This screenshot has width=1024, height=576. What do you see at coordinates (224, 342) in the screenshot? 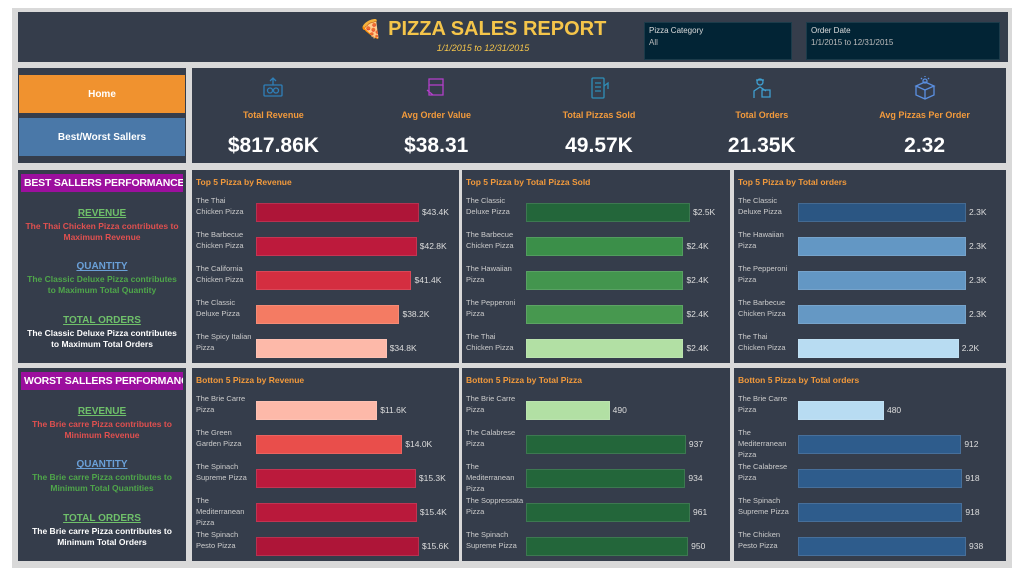
I see `category-label: The Spicy Italian Pizza` at bounding box center [224, 342].